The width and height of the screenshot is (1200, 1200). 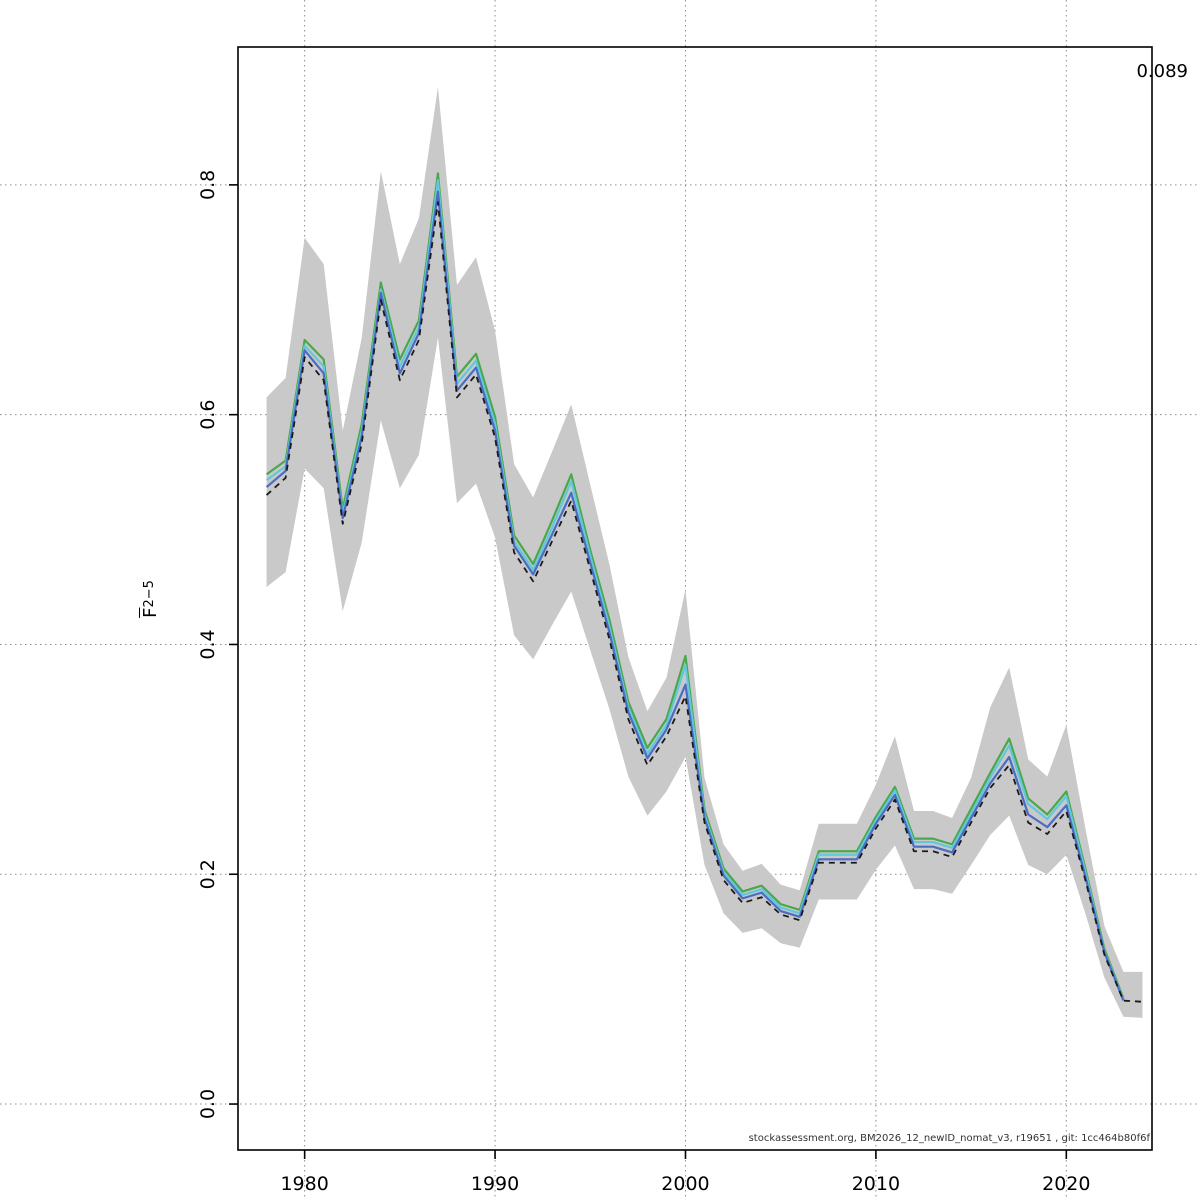 I want to click on y-tick-label: 0.4, so click(x=208, y=644).